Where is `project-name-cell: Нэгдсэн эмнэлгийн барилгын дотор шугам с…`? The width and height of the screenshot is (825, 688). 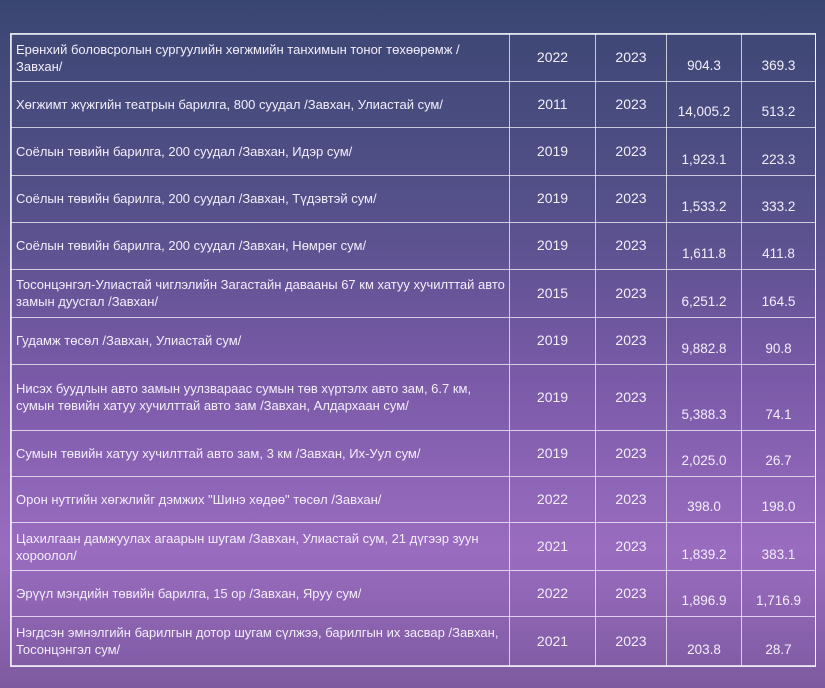
project-name-cell: Нэгдсэн эмнэлгийн барилгын дотор шугам с… is located at coordinates (260, 641).